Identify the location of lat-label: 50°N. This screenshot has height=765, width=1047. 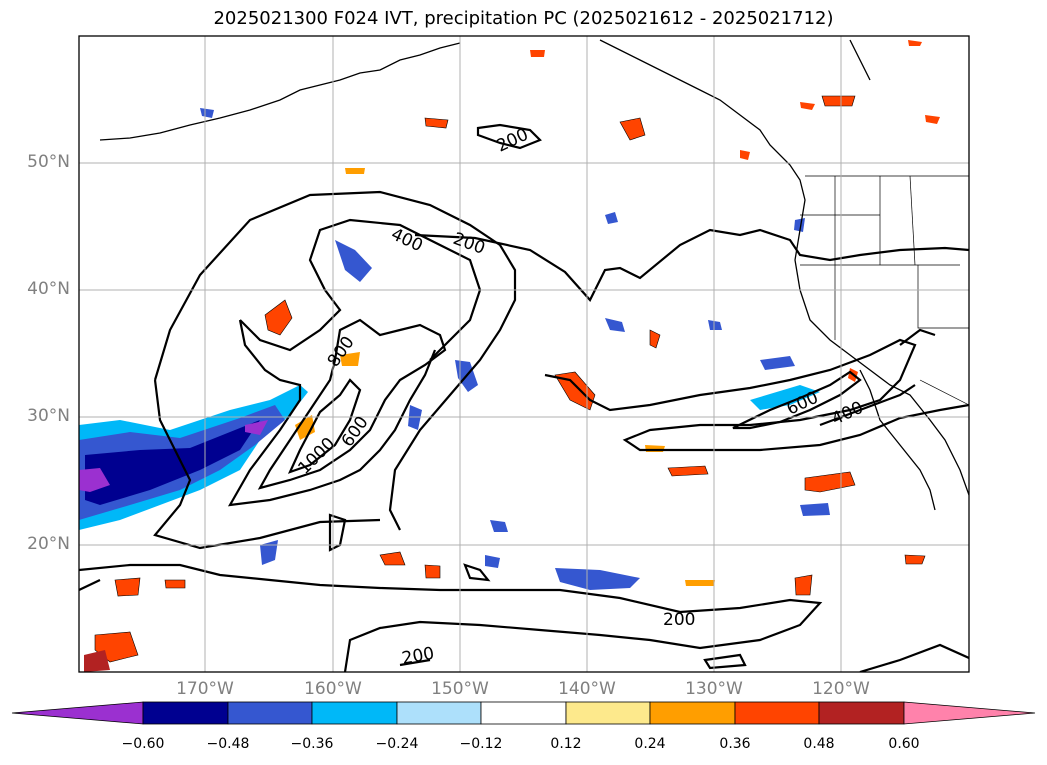
(48, 162).